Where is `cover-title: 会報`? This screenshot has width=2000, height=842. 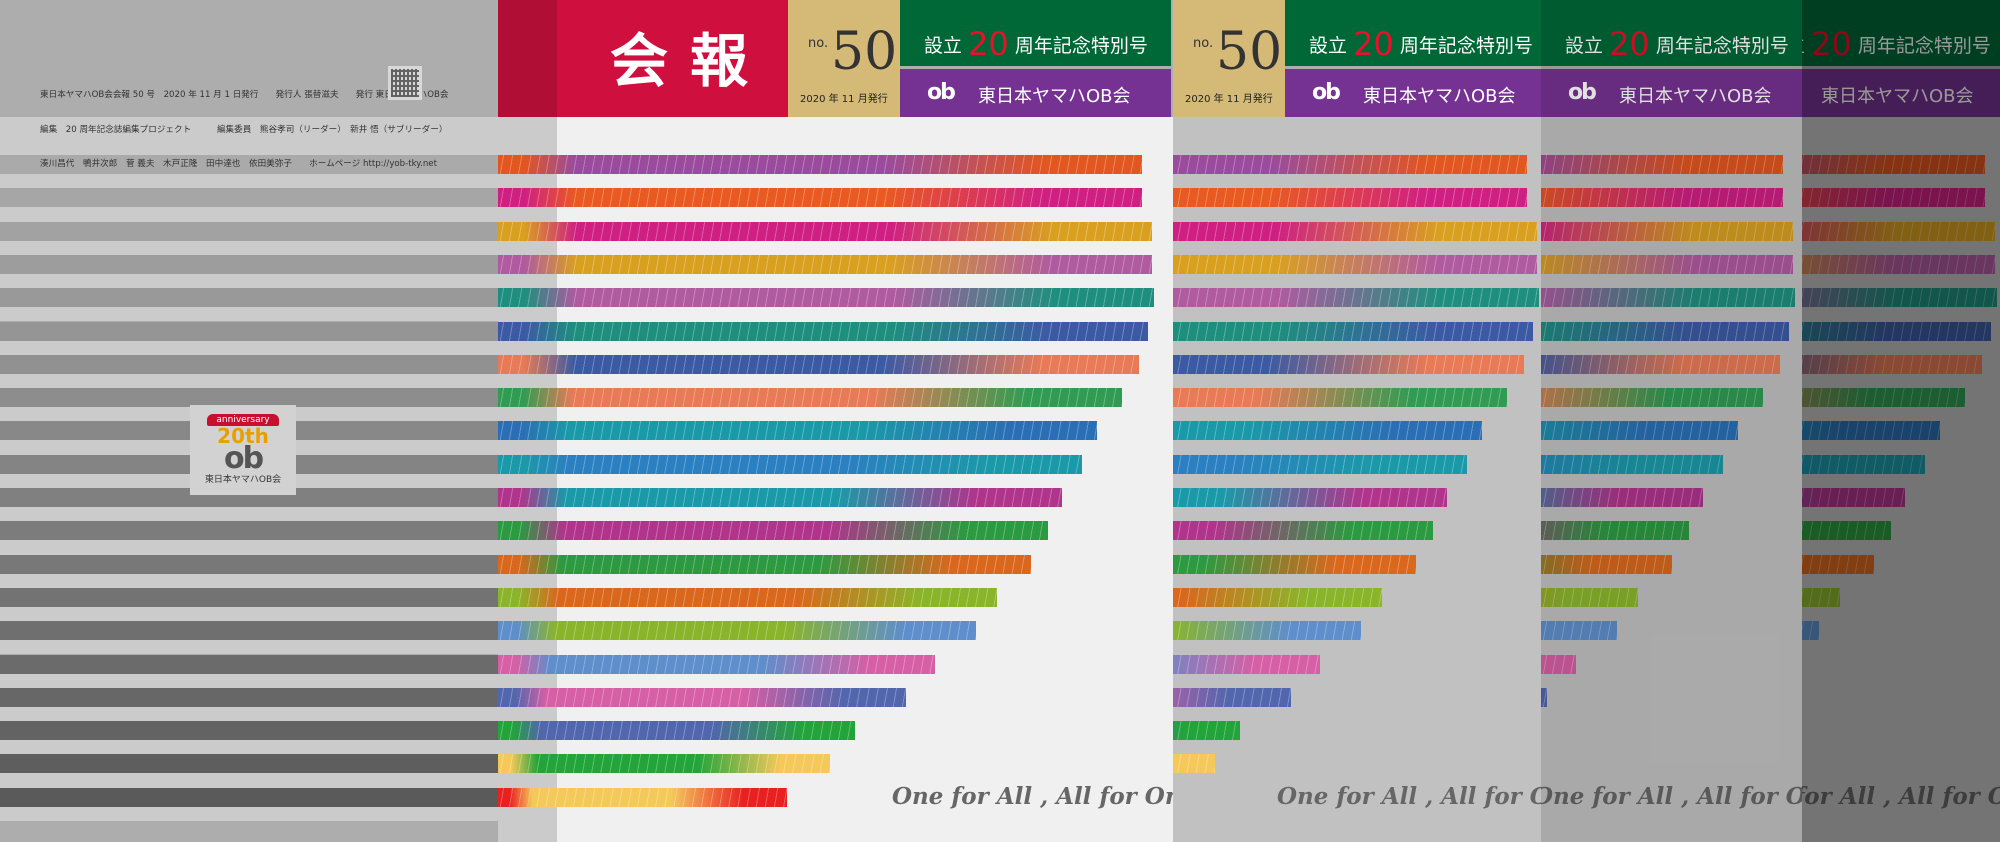 cover-title: 会報 is located at coordinates (690, 61).